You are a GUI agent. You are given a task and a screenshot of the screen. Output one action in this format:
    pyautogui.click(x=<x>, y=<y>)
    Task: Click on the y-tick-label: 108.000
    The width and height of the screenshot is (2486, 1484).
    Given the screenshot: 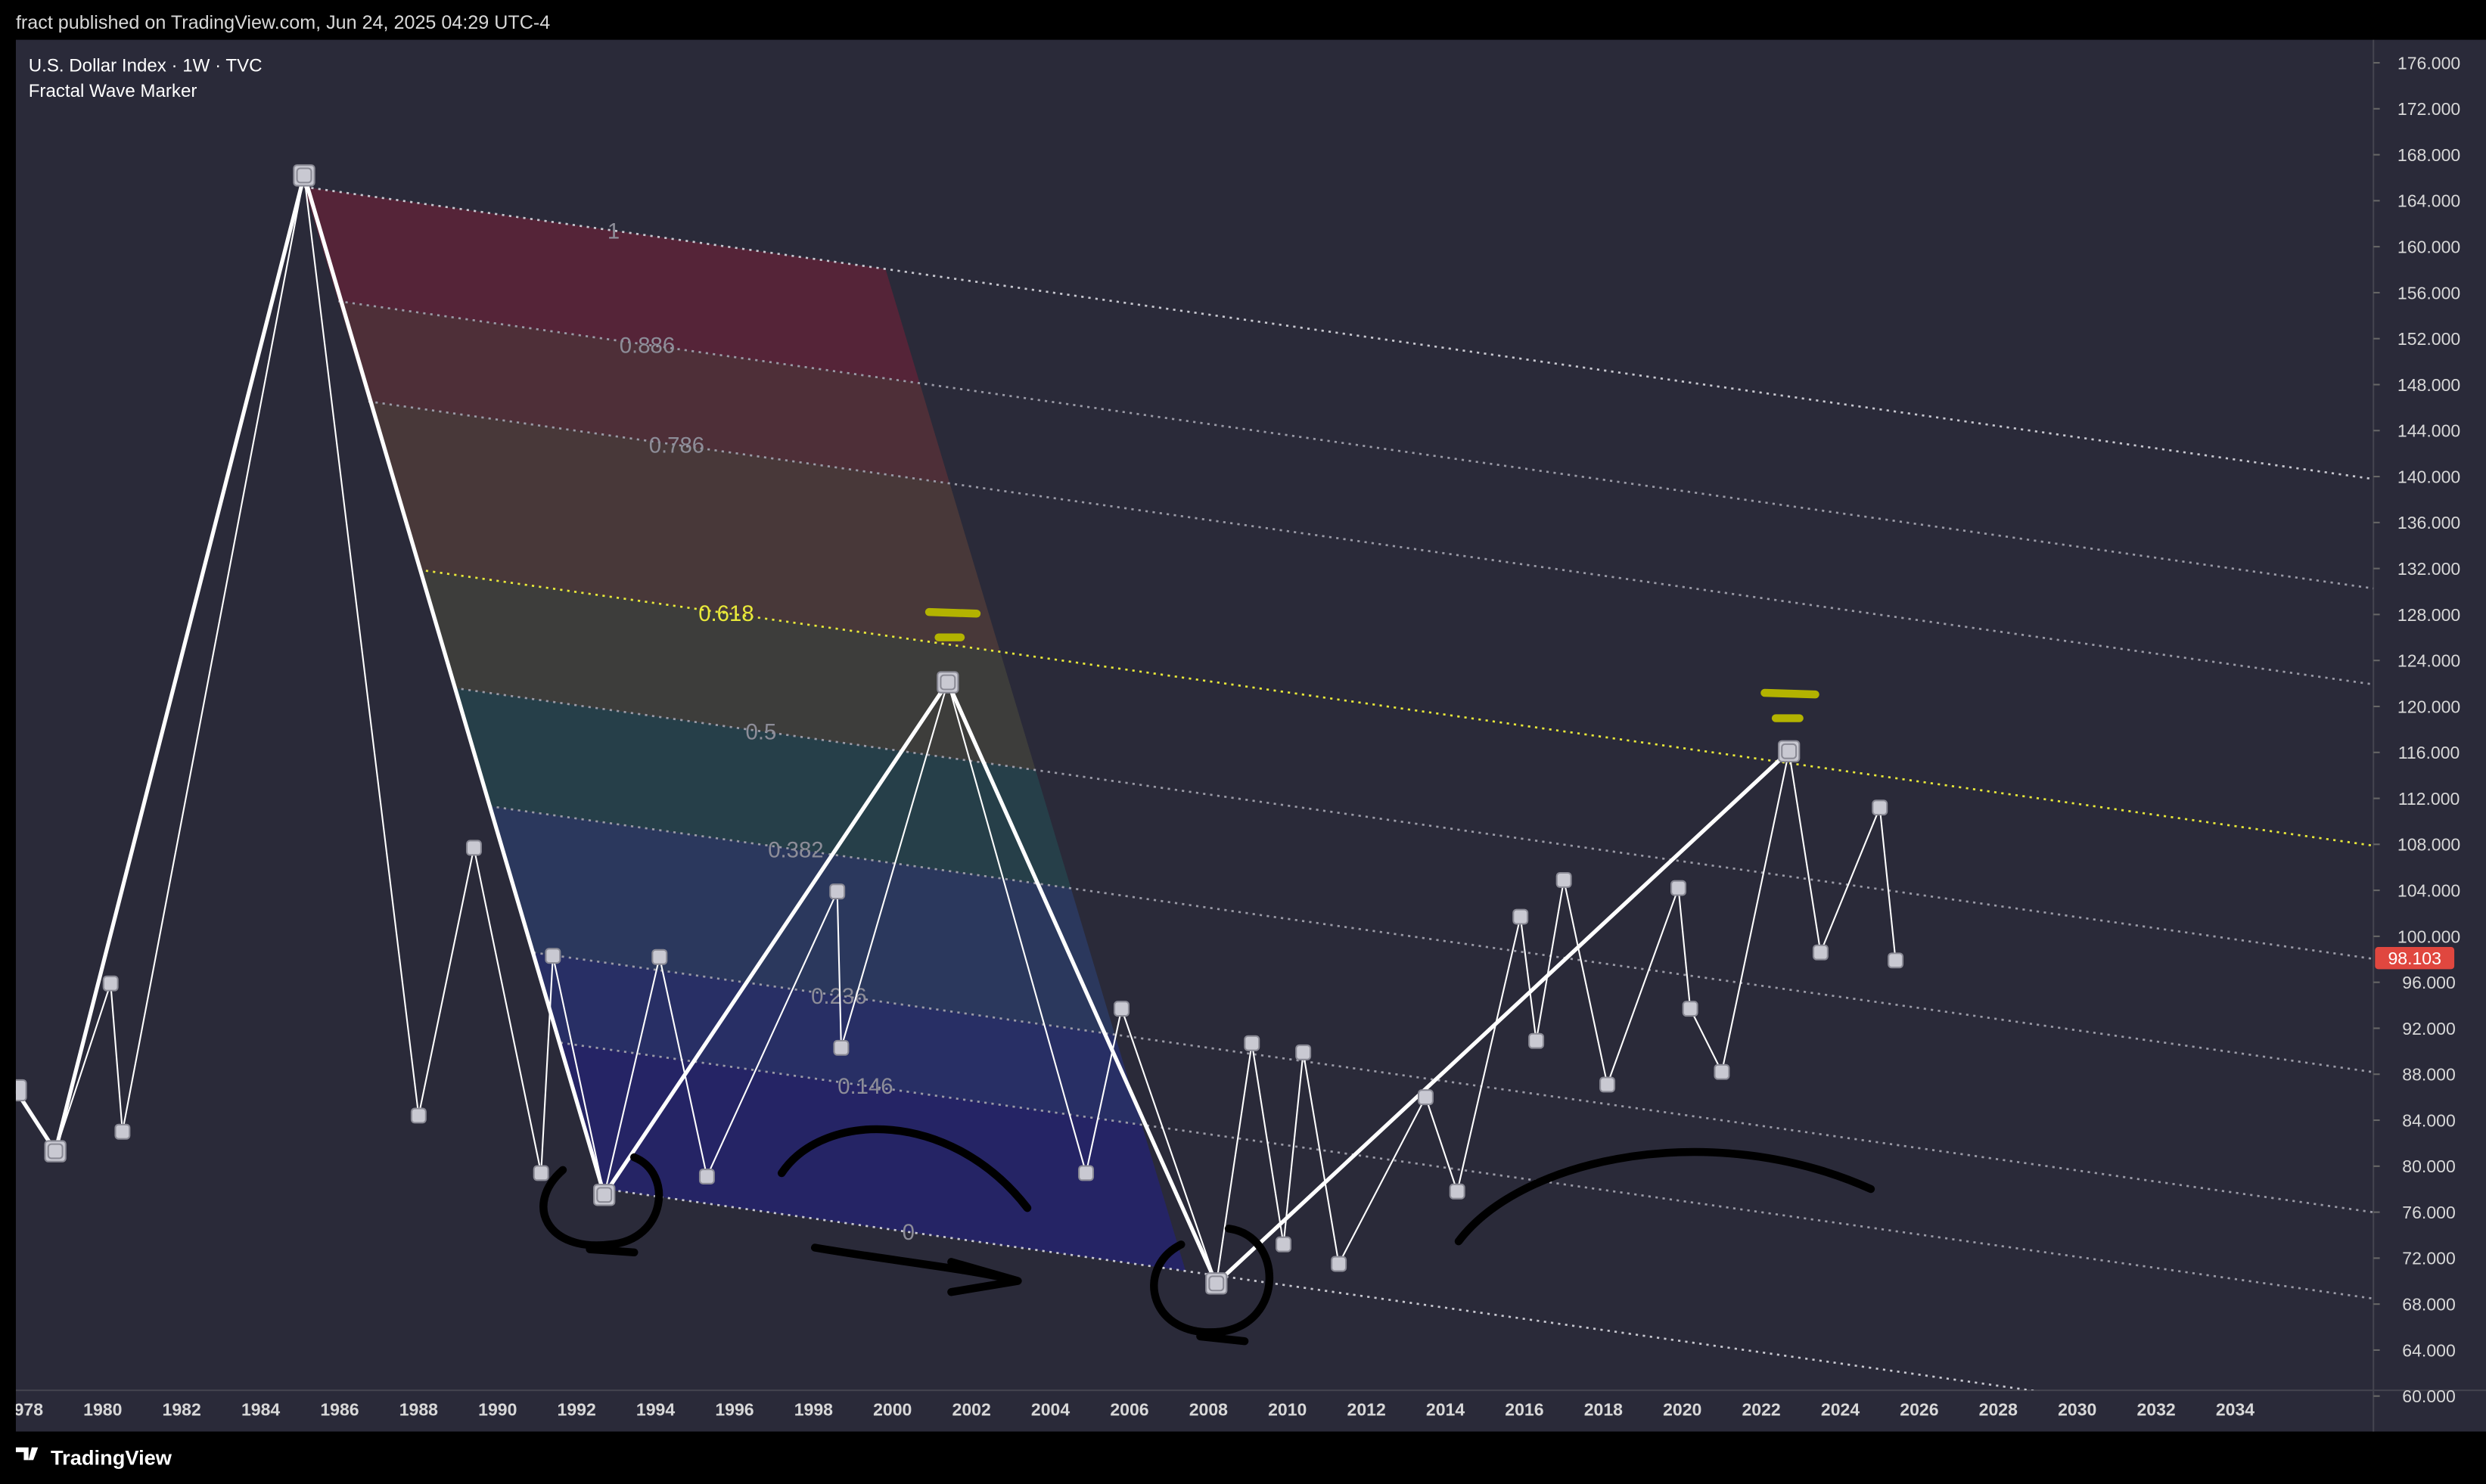 What is the action you would take?
    pyautogui.click(x=2428, y=845)
    